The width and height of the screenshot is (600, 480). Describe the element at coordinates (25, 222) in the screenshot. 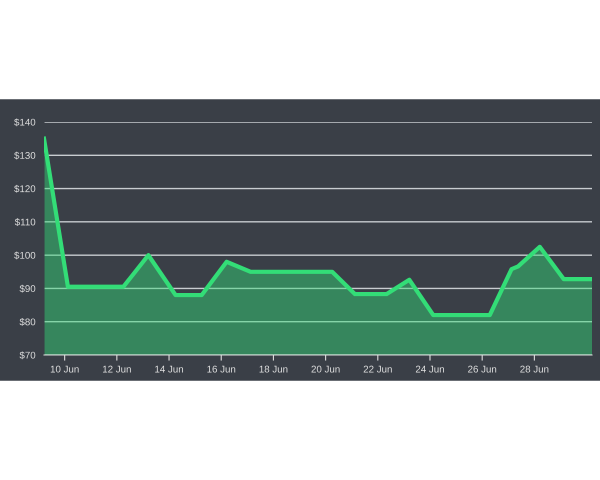

I see `y-tick-label: $110` at that location.